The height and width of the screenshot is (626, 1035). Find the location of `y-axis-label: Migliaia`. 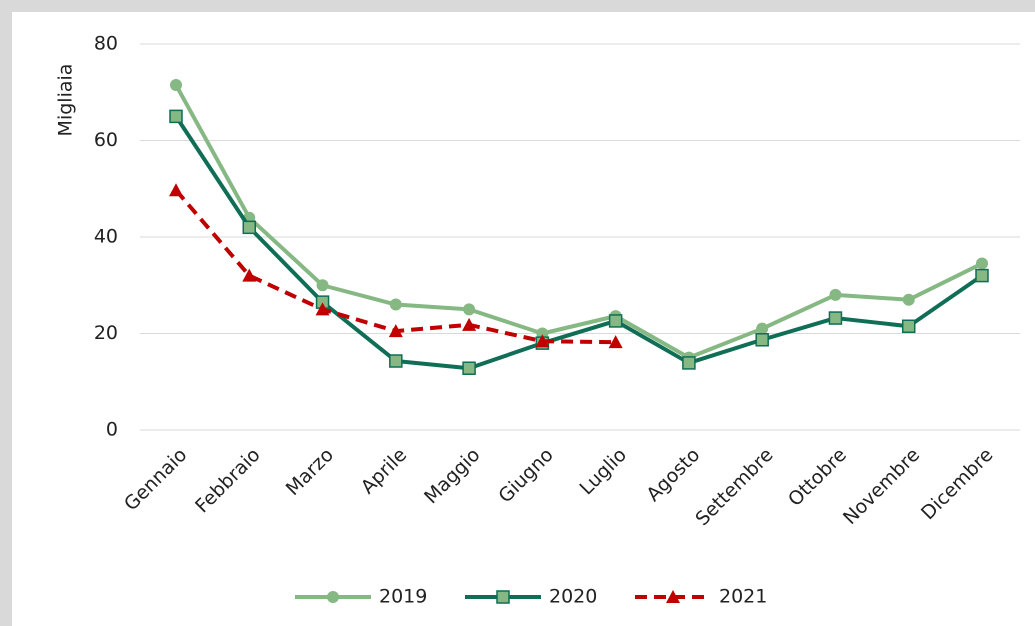

y-axis-label: Migliaia is located at coordinates (66, 100).